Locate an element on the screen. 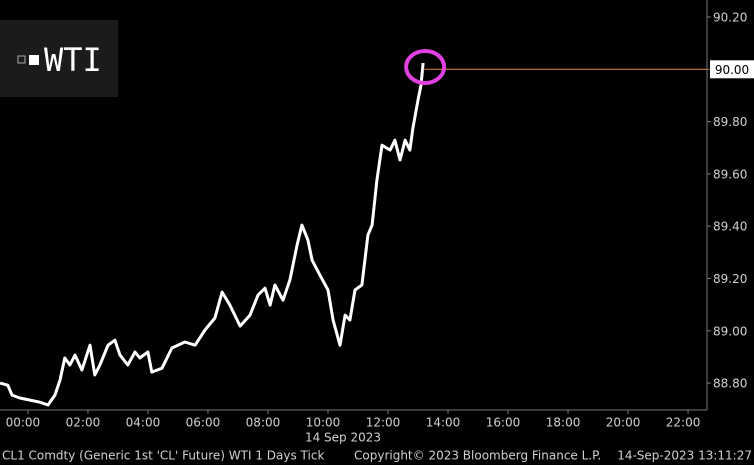 Image resolution: width=754 pixels, height=465 pixels. y-tick-label: 88.80 is located at coordinates (730, 384).